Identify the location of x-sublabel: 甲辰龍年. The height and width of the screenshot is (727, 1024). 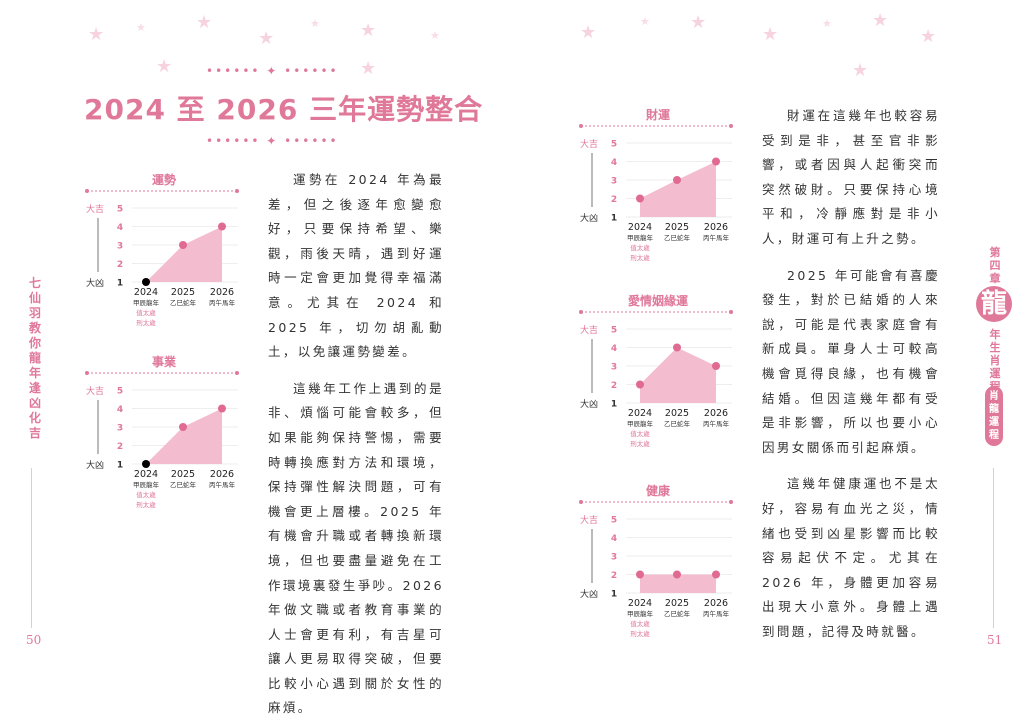
(640, 613).